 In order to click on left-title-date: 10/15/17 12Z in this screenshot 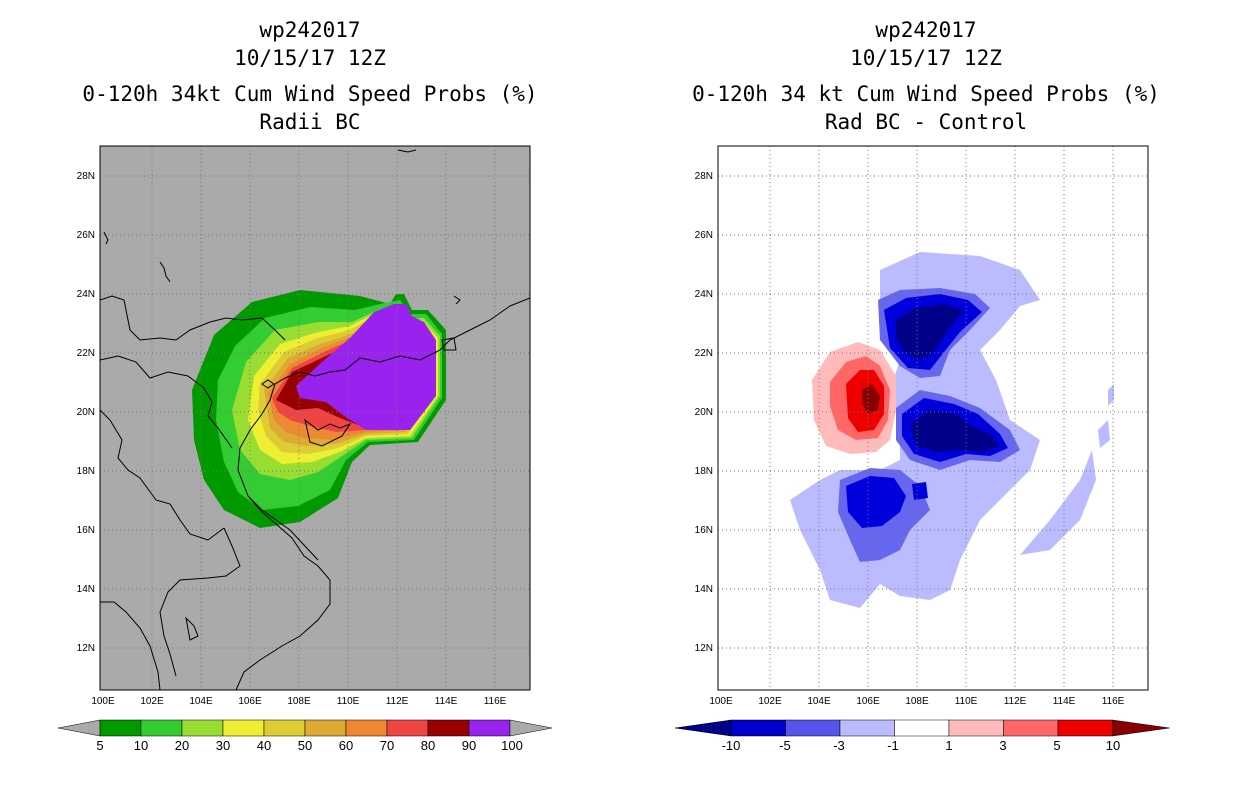, I will do `click(310, 58)`.